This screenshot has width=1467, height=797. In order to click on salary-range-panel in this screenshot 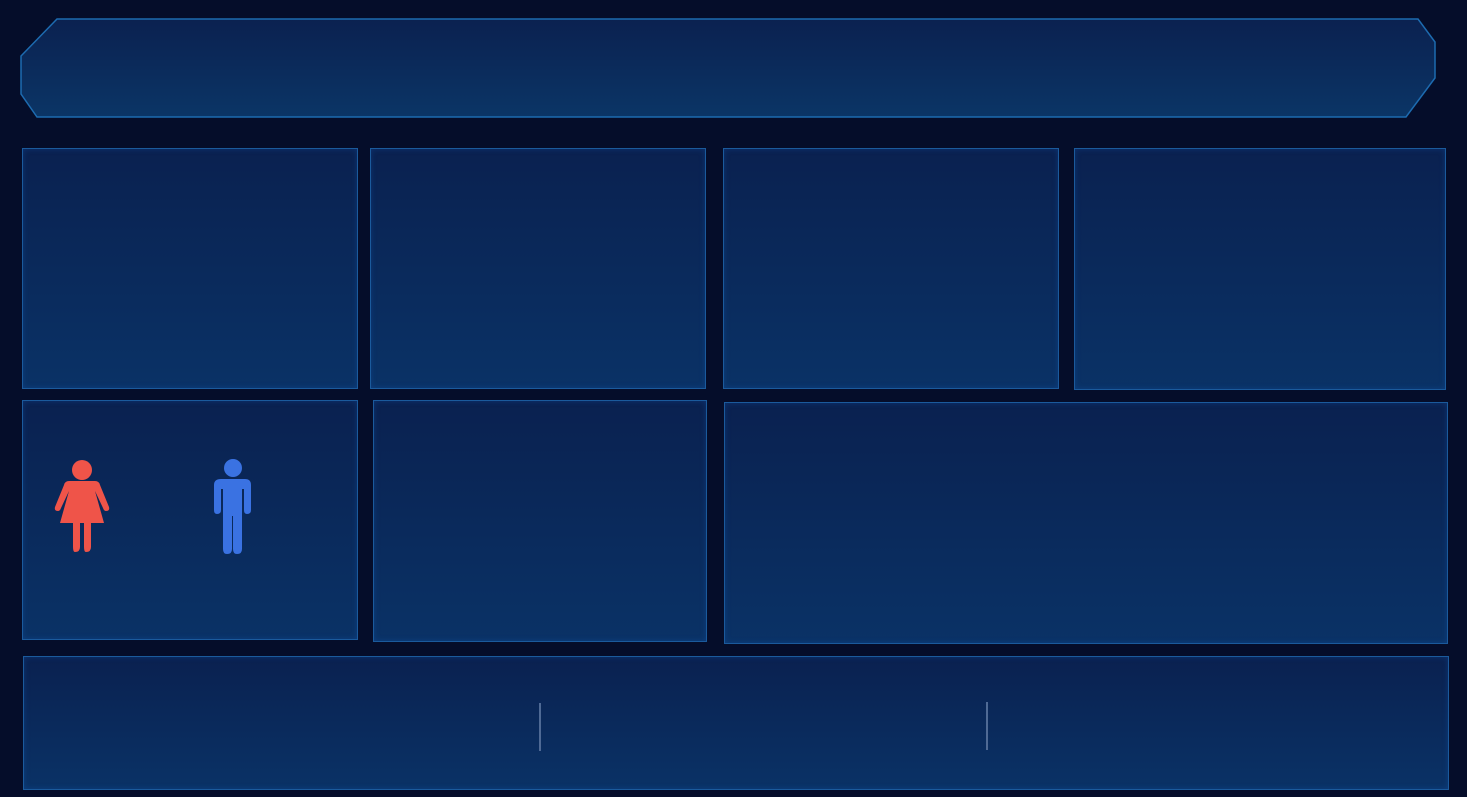, I will do `click(540, 521)`.